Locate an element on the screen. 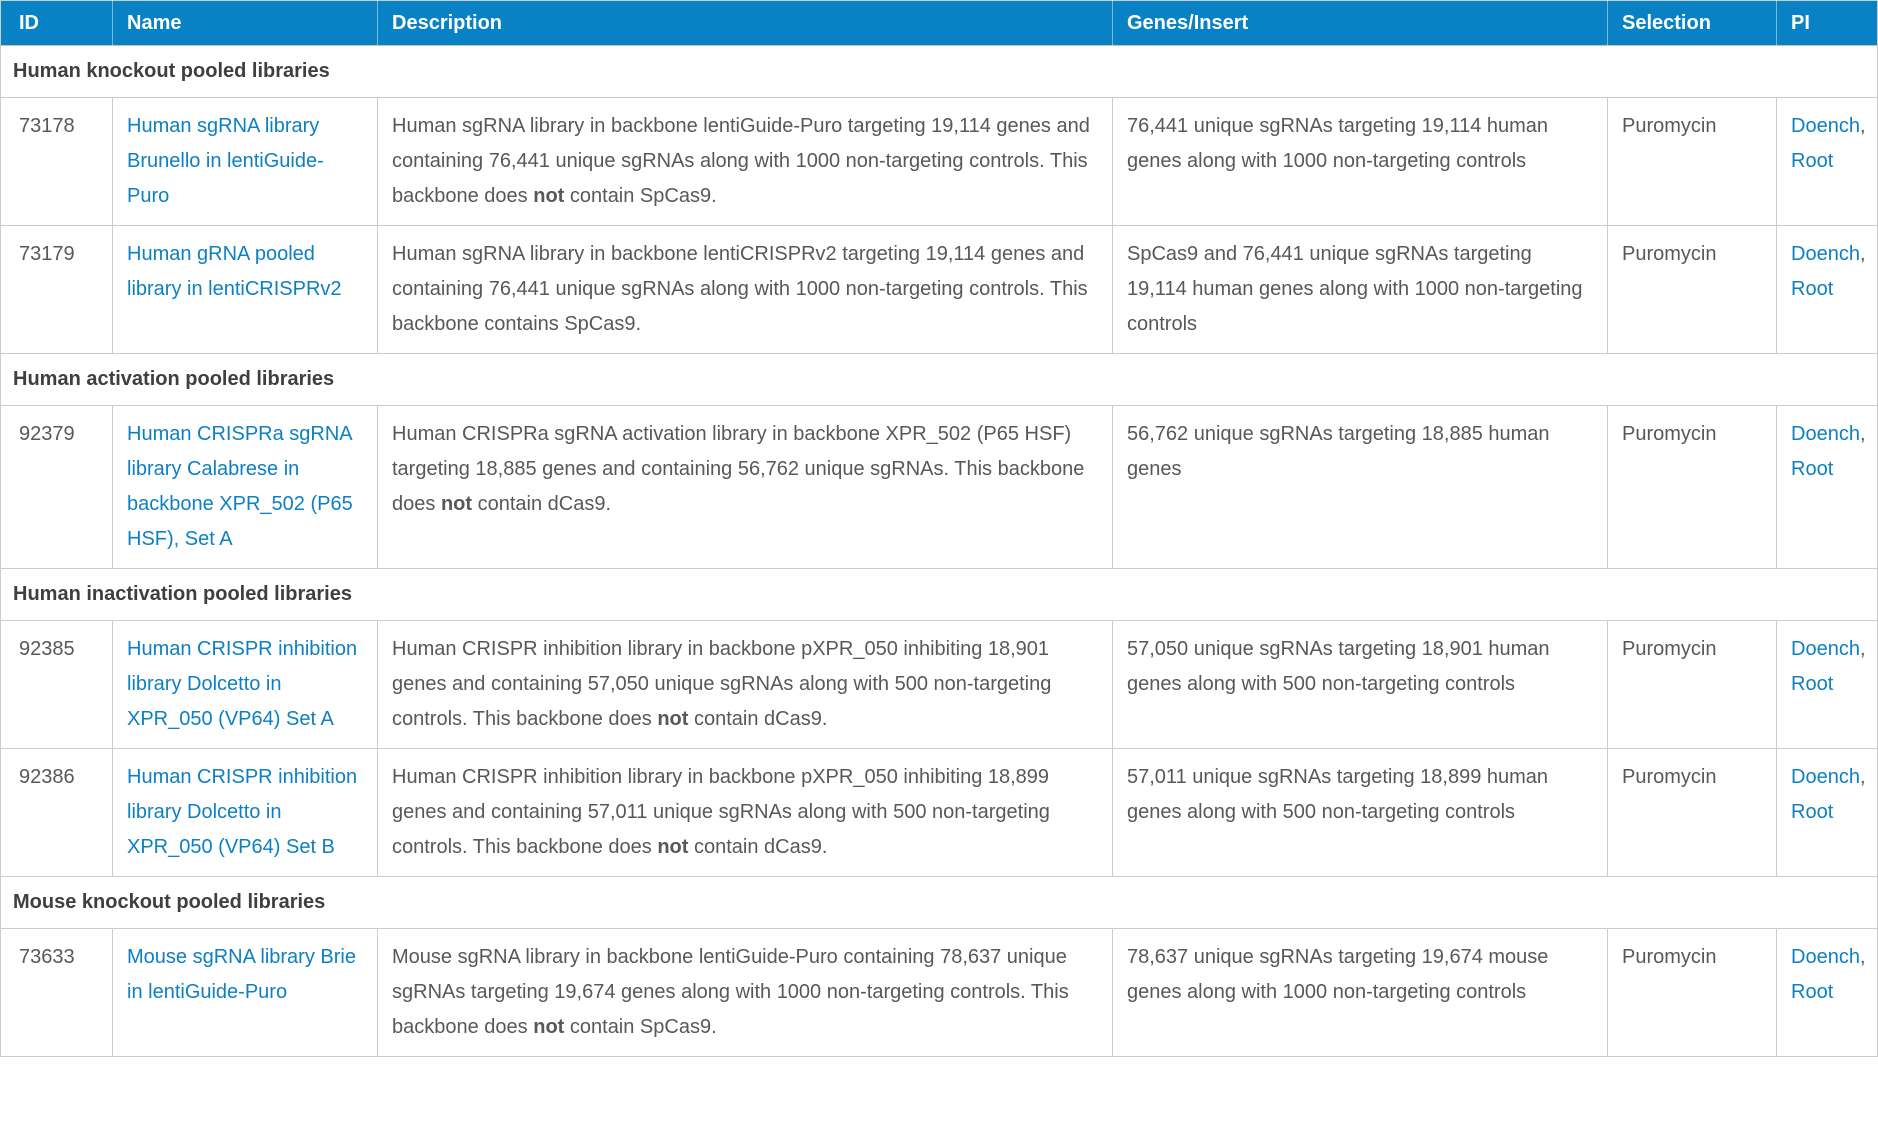 Image resolution: width=1878 pixels, height=1141 pixels. column-header-pi: PI is located at coordinates (1827, 23).